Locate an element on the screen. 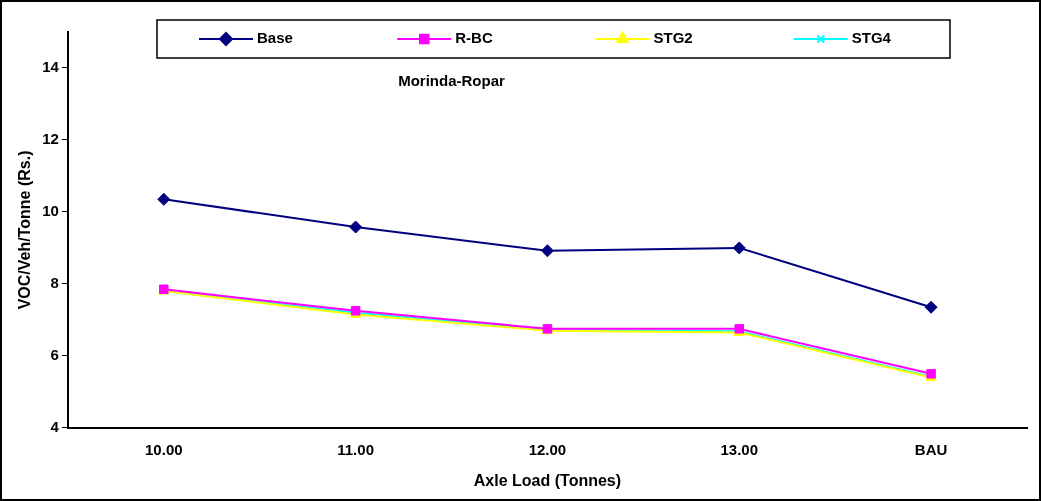 The width and height of the screenshot is (1041, 501). y-tick-label: 4 is located at coordinates (55, 426).